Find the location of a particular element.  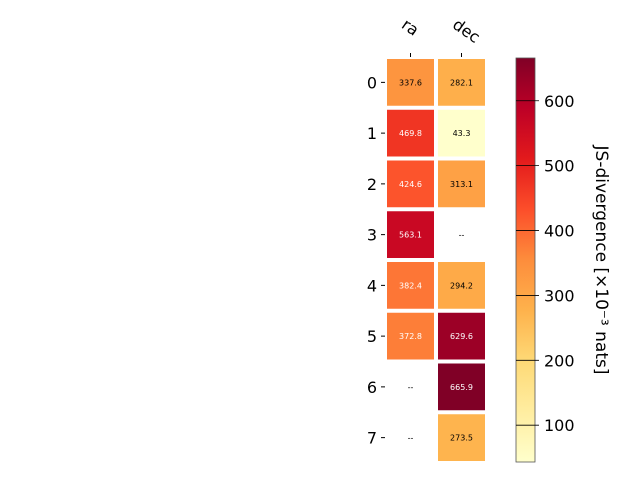

row-label: 0 is located at coordinates (372, 82).